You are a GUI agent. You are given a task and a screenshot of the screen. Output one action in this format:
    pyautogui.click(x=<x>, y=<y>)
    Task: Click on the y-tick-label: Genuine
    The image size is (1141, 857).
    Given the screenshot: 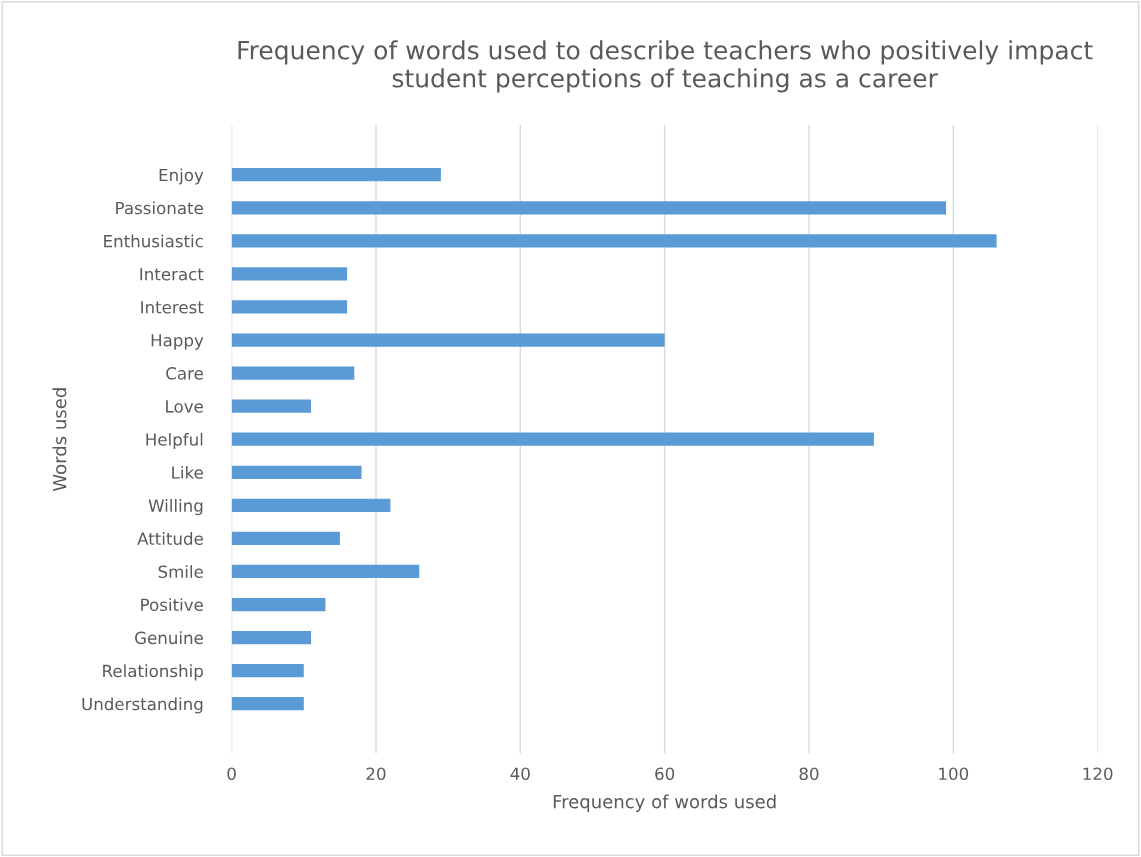 What is the action you would take?
    pyautogui.click(x=169, y=638)
    